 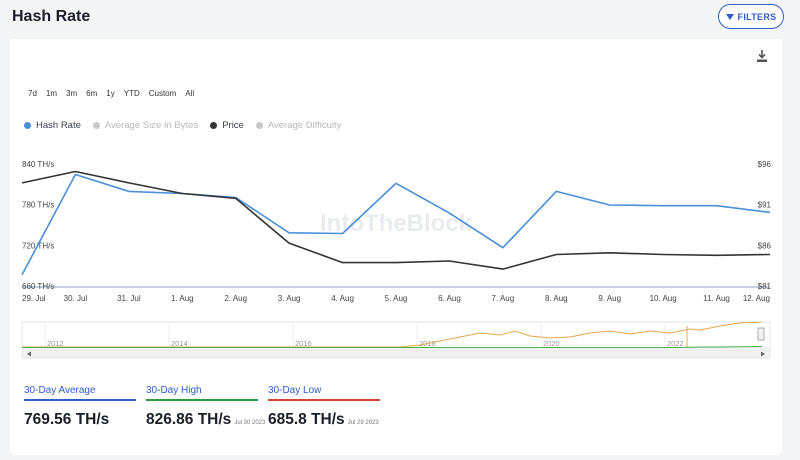 I want to click on navigator-frame, so click(x=396, y=335).